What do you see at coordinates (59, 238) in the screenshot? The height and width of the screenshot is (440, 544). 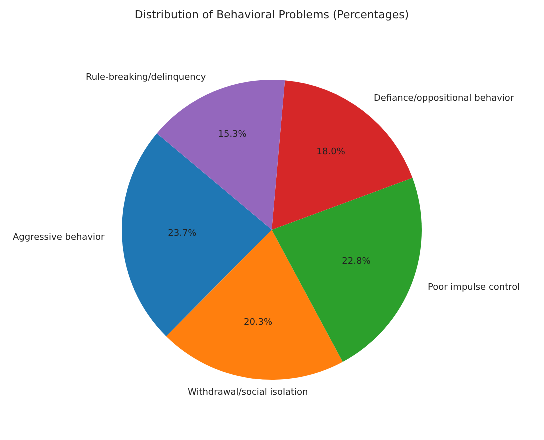 I see `slice-label: Aggressive behavior` at bounding box center [59, 238].